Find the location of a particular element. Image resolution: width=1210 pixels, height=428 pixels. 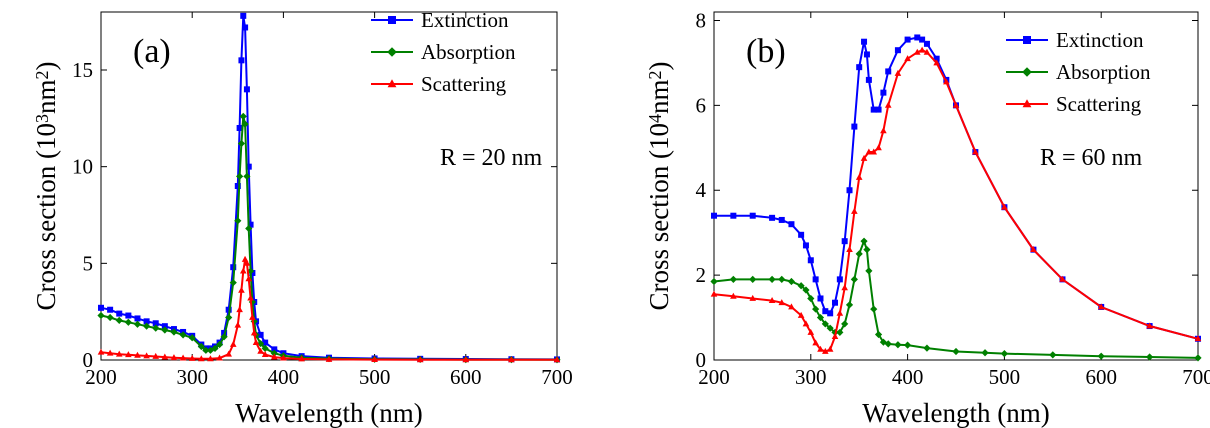

x-tick-label: 300 is located at coordinates (811, 377).